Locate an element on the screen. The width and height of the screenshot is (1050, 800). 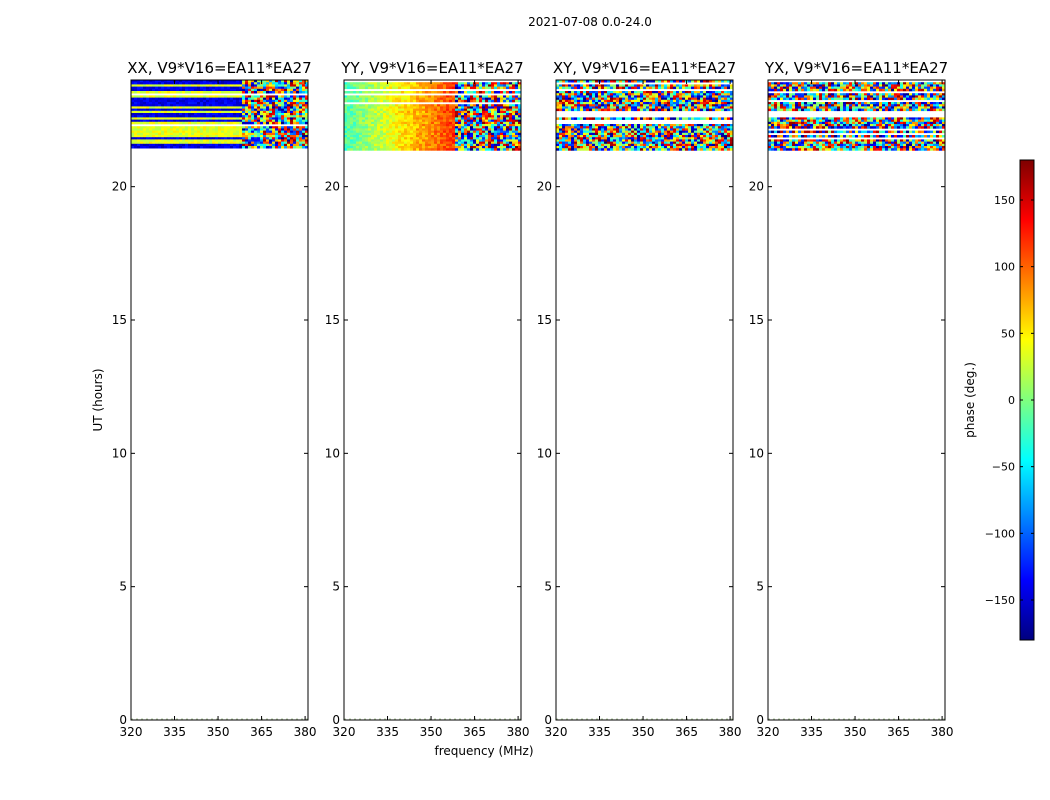
y-tick-label: 20 is located at coordinates (119, 187).